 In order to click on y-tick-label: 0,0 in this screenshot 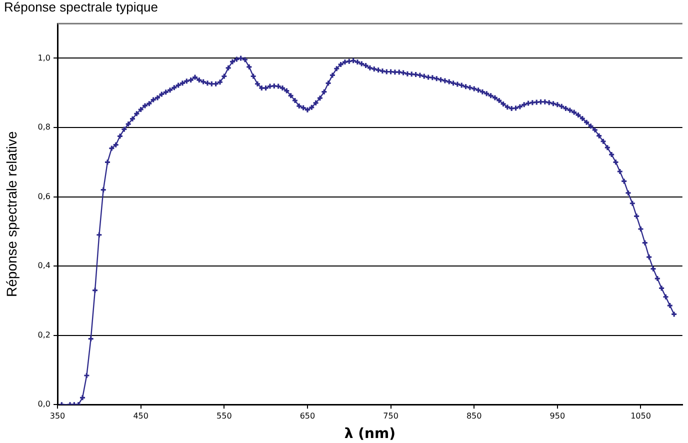, I will do `click(44, 404)`.